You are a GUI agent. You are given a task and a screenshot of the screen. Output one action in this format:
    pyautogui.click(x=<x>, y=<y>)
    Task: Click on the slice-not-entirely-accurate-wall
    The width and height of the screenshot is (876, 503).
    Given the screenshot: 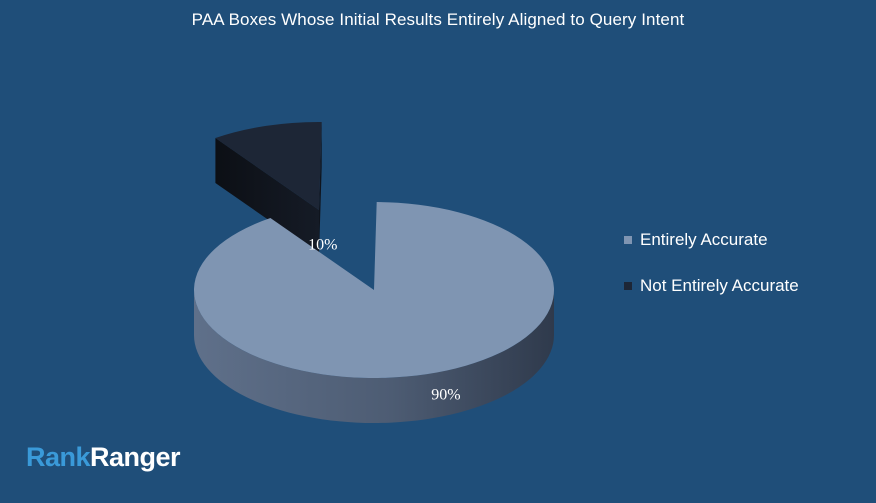 What is the action you would take?
    pyautogui.click(x=267, y=196)
    